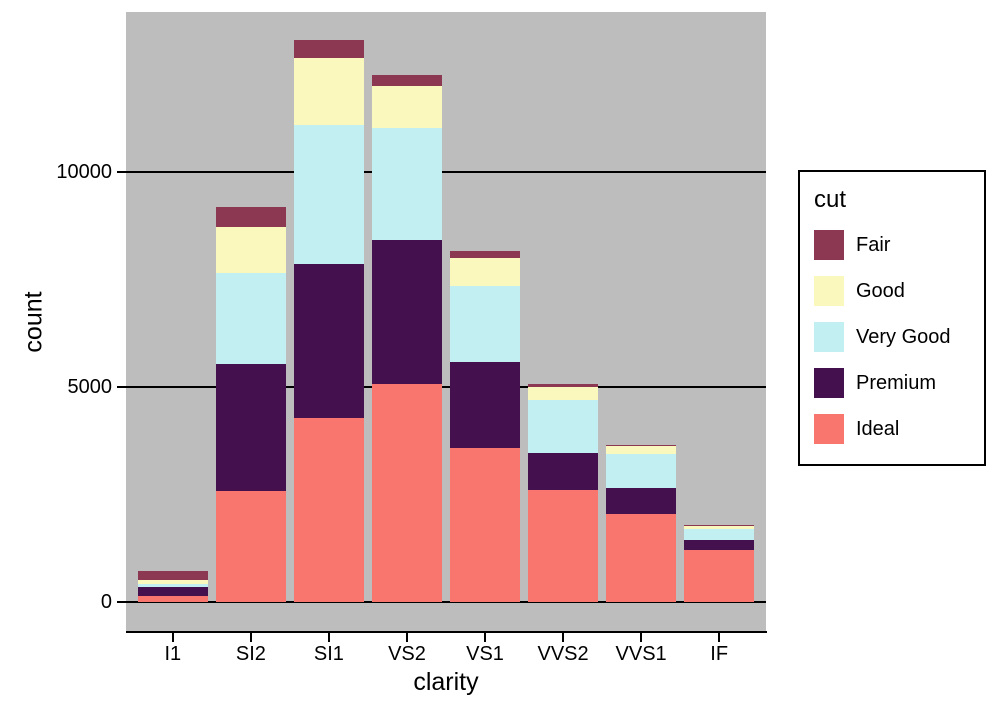  Describe the element at coordinates (485, 254) in the screenshot. I see `bar-segment-fair-vs1` at that location.